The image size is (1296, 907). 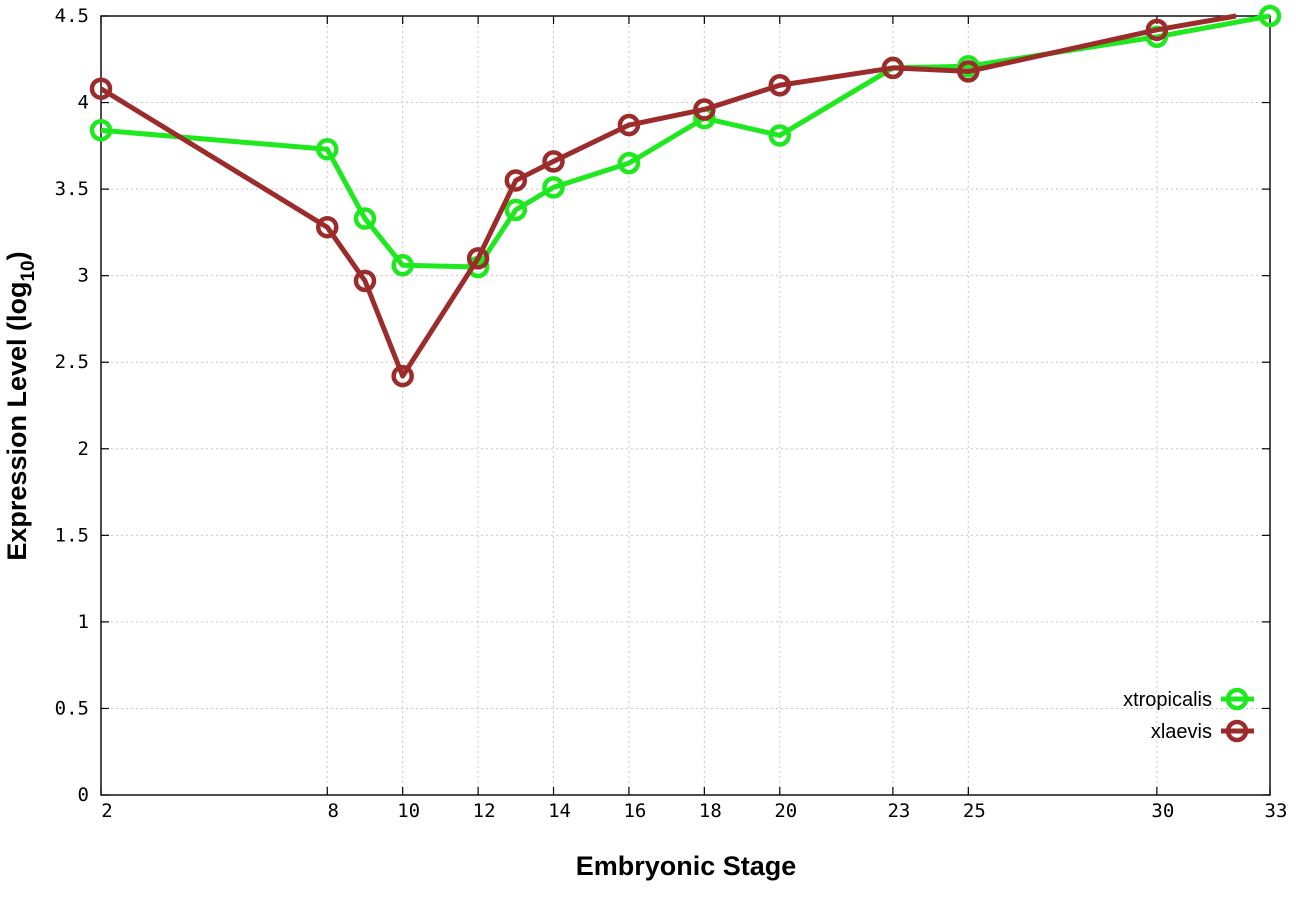 I want to click on legend-item-xlaevis: xlaevis, so click(x=1202, y=731).